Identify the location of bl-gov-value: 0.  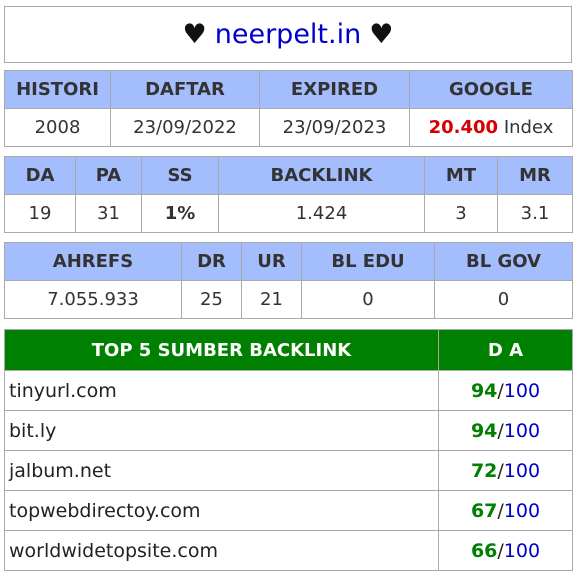
(503, 299).